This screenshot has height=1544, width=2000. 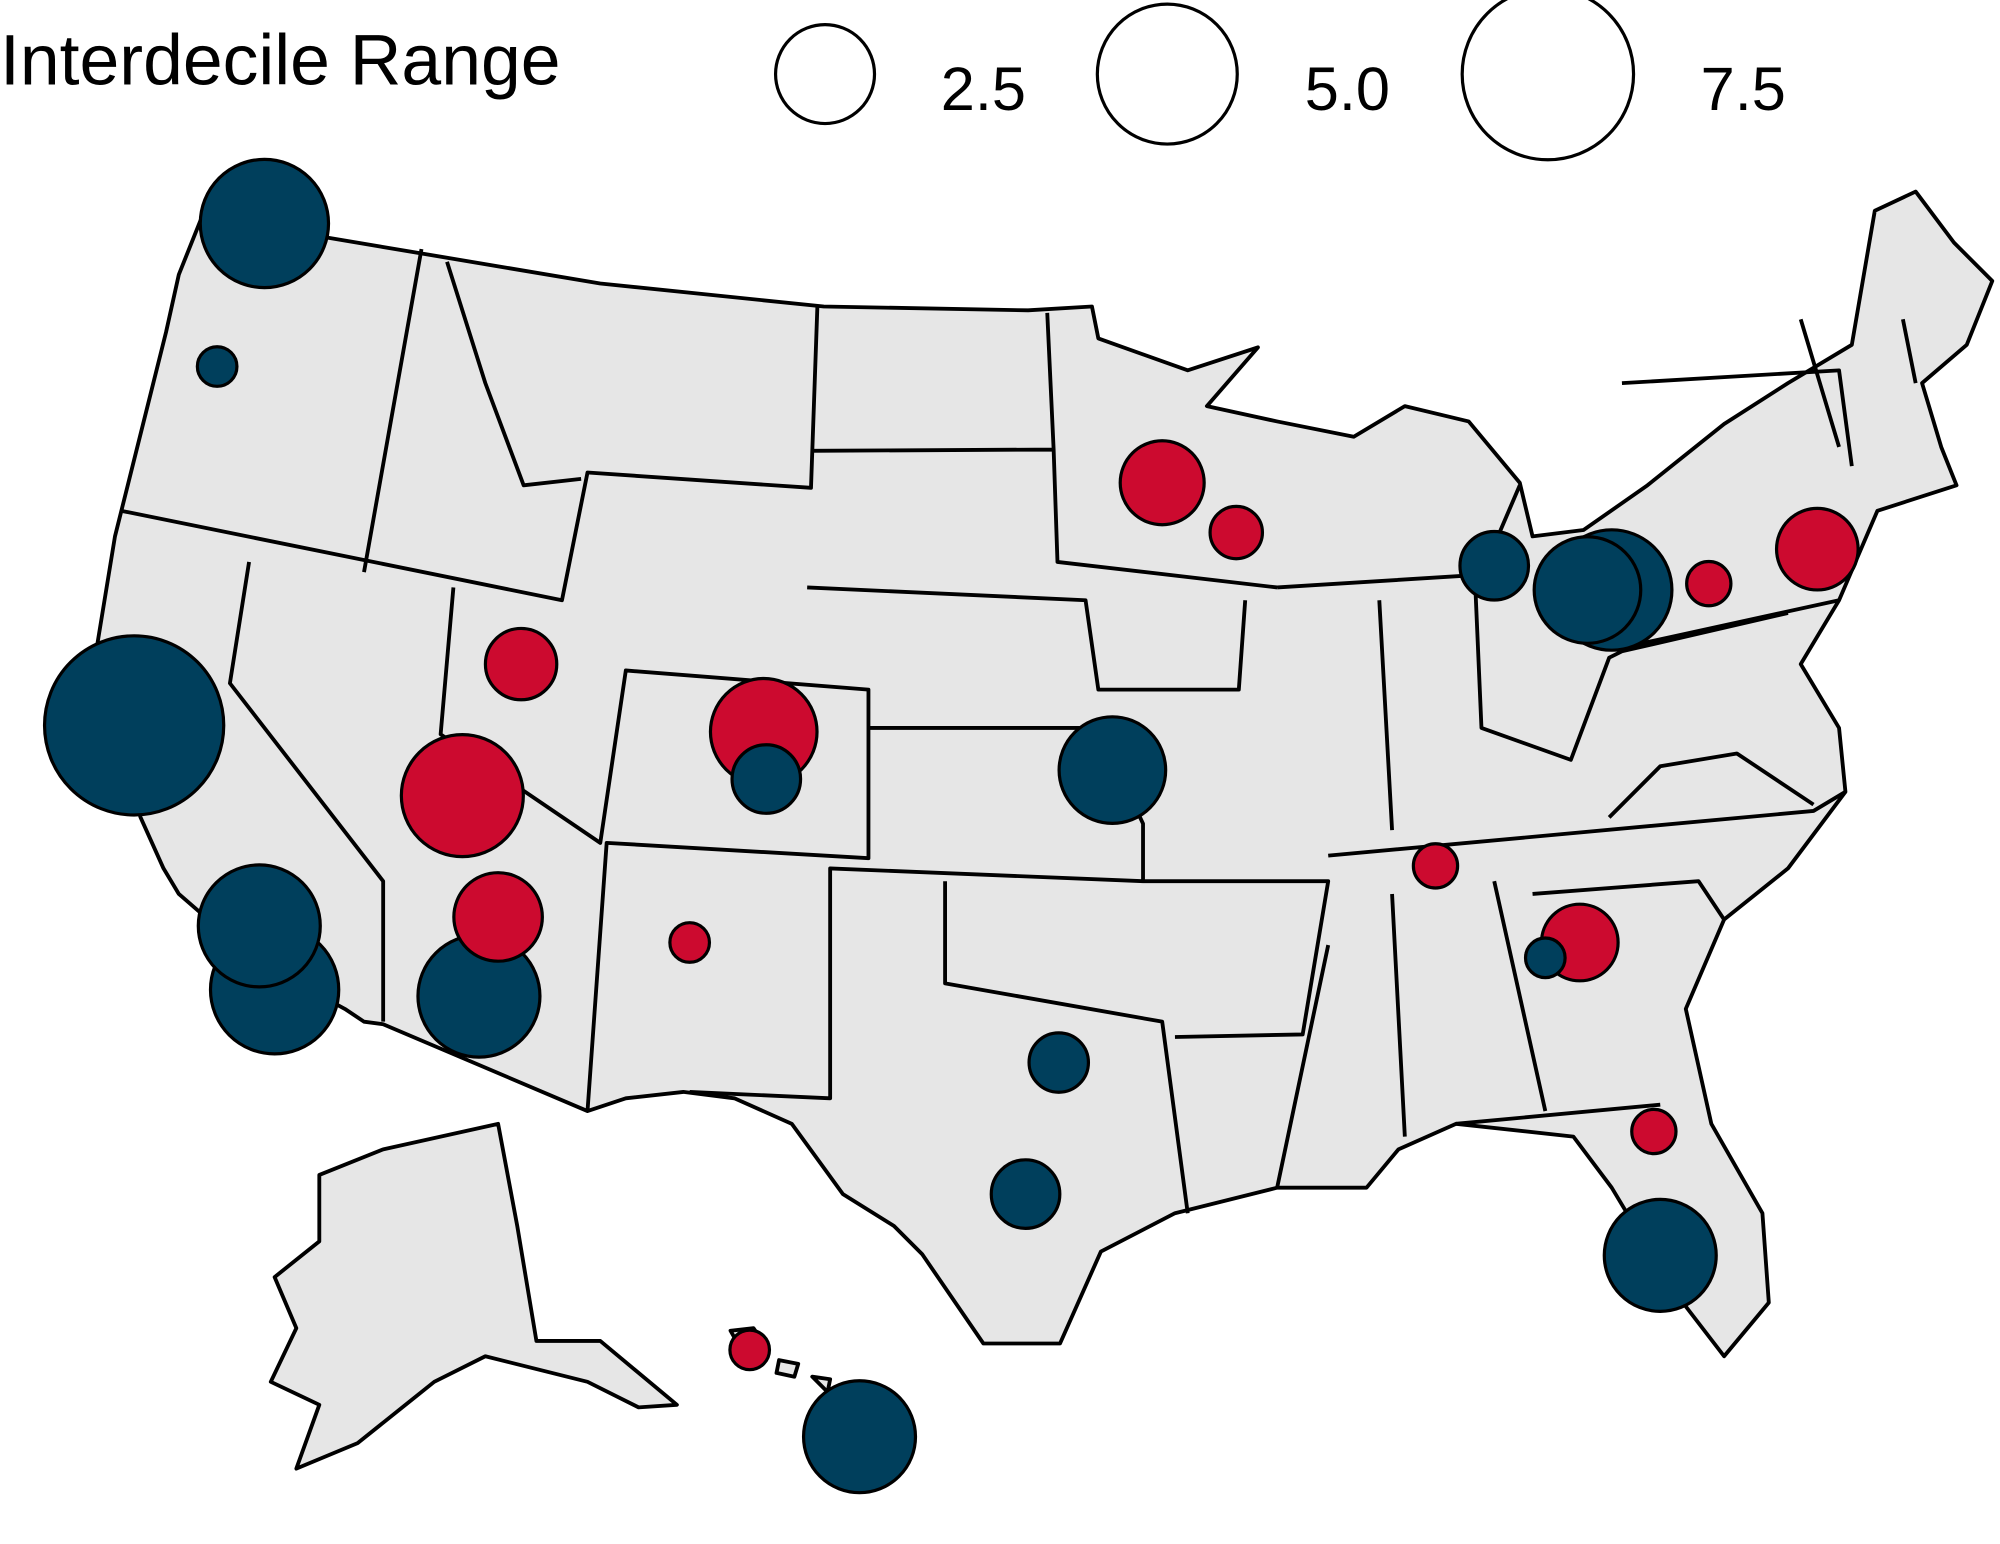 What do you see at coordinates (1347, 89) in the screenshot?
I see `legend-label: 5.0` at bounding box center [1347, 89].